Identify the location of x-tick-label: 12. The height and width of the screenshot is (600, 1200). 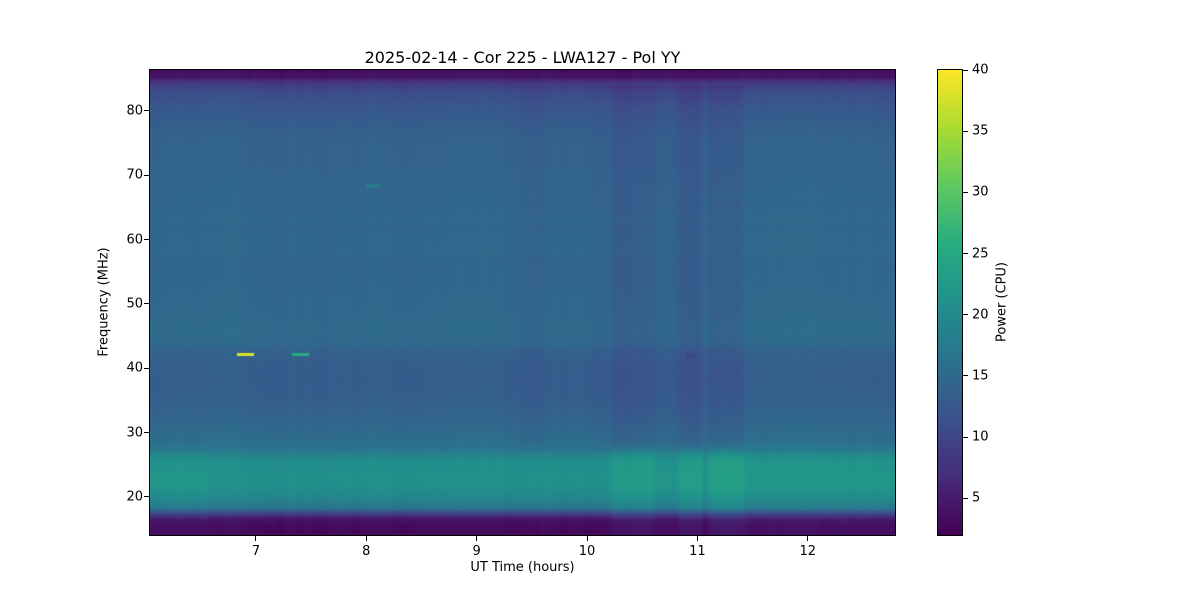
(808, 551).